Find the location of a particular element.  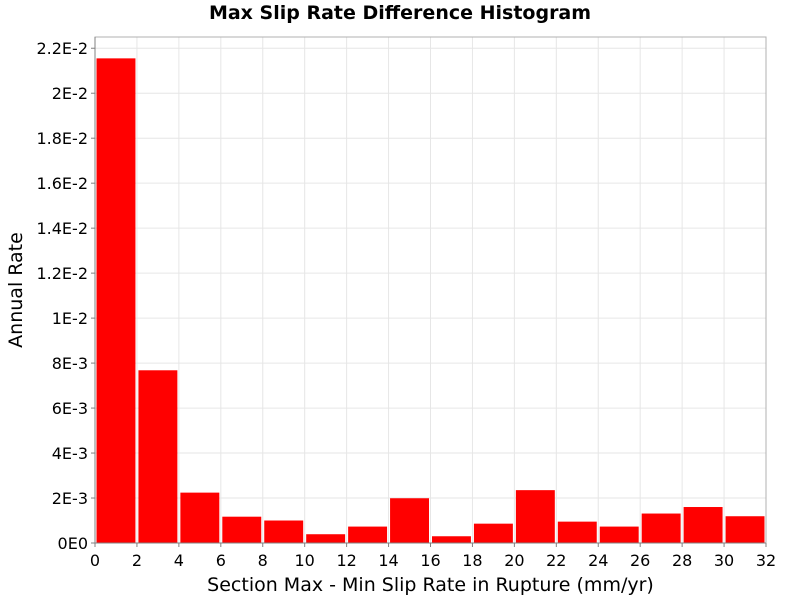

x-tick-label: 22 is located at coordinates (556, 560).